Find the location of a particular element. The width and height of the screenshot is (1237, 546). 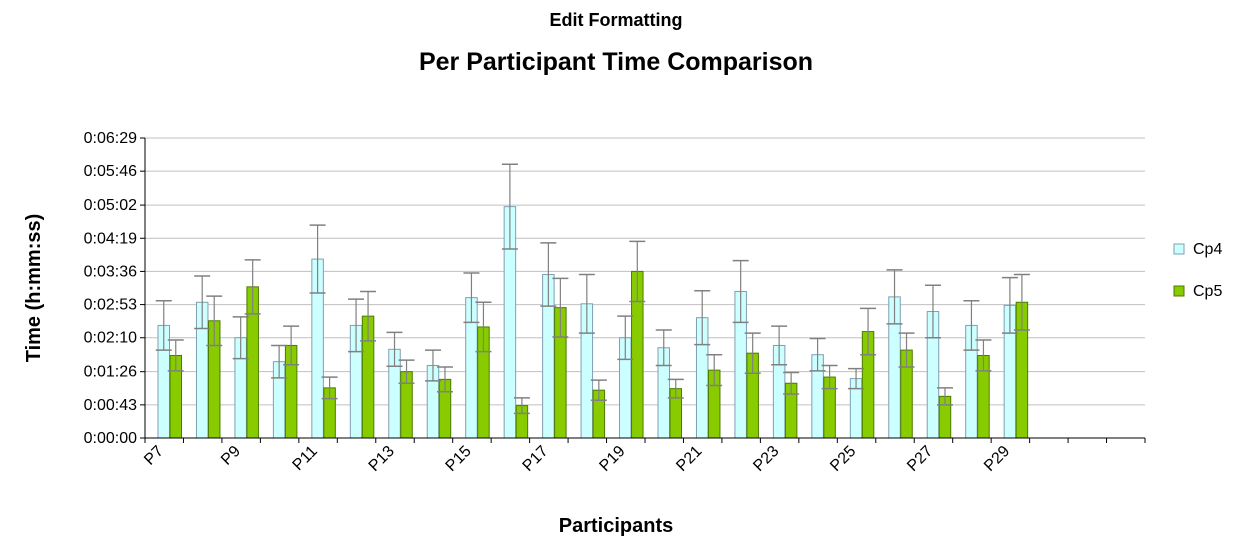

y-tick-label: 0:06:29 is located at coordinates (110, 138).